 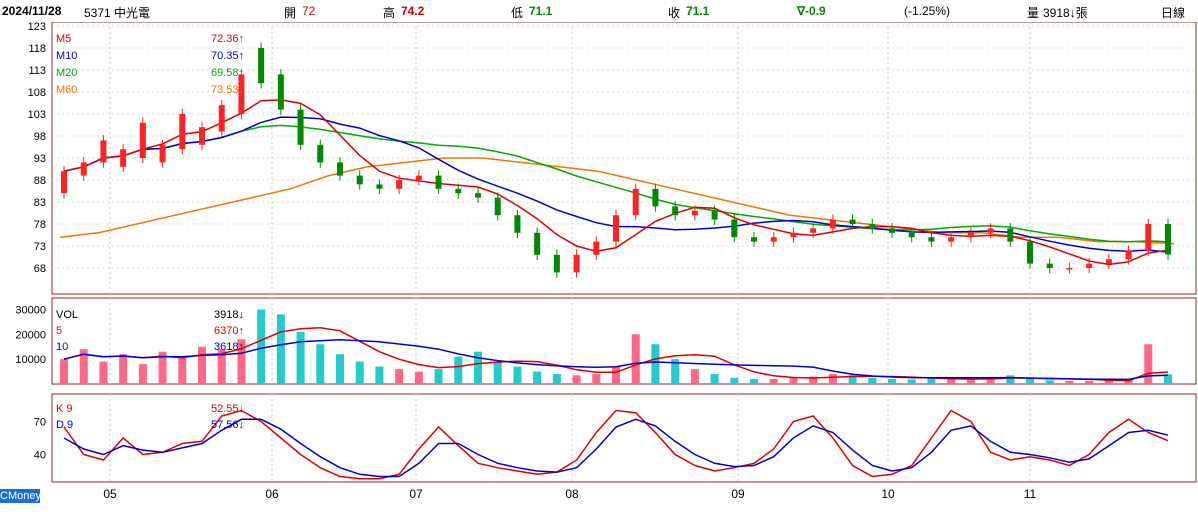 What do you see at coordinates (227, 425) in the screenshot?
I see `kd-legend-value: 57.56↓` at bounding box center [227, 425].